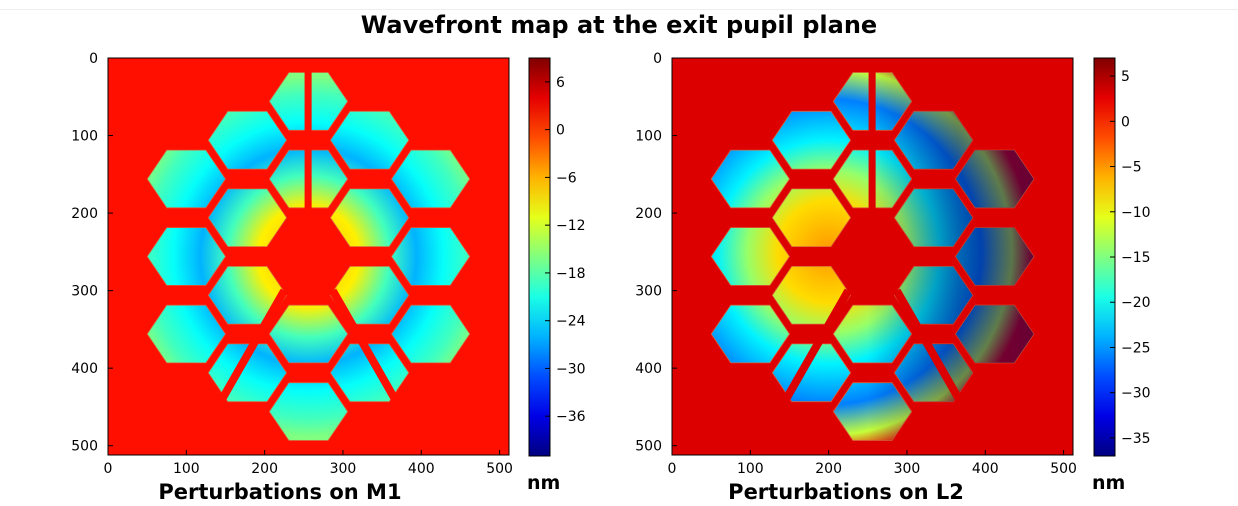 The height and width of the screenshot is (506, 1238). I want to click on colorbar-tick-label: −10, so click(1136, 213).